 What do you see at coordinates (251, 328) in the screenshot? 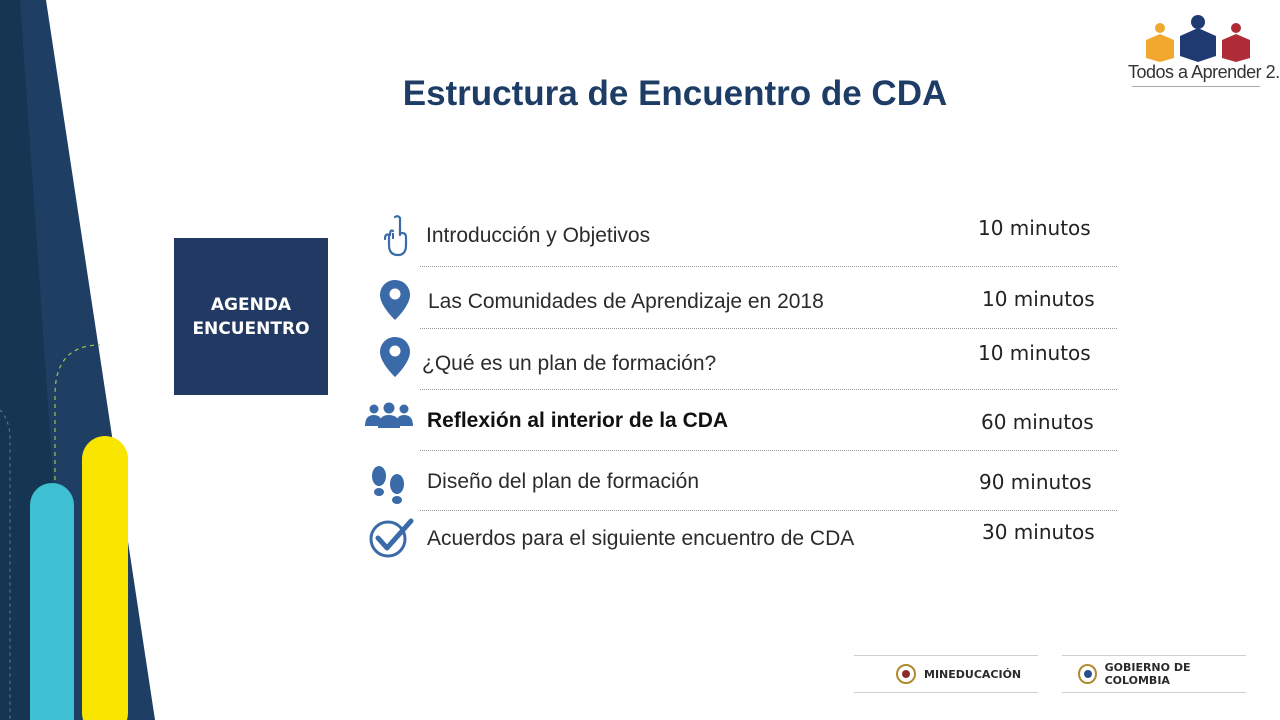
I see `agenda-line-2: ENCUENTRO` at bounding box center [251, 328].